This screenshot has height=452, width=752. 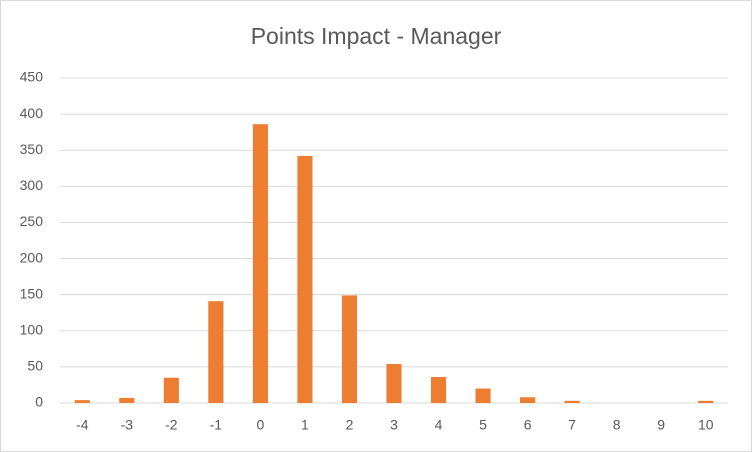 What do you see at coordinates (572, 425) in the screenshot?
I see `x-tick-label: 7` at bounding box center [572, 425].